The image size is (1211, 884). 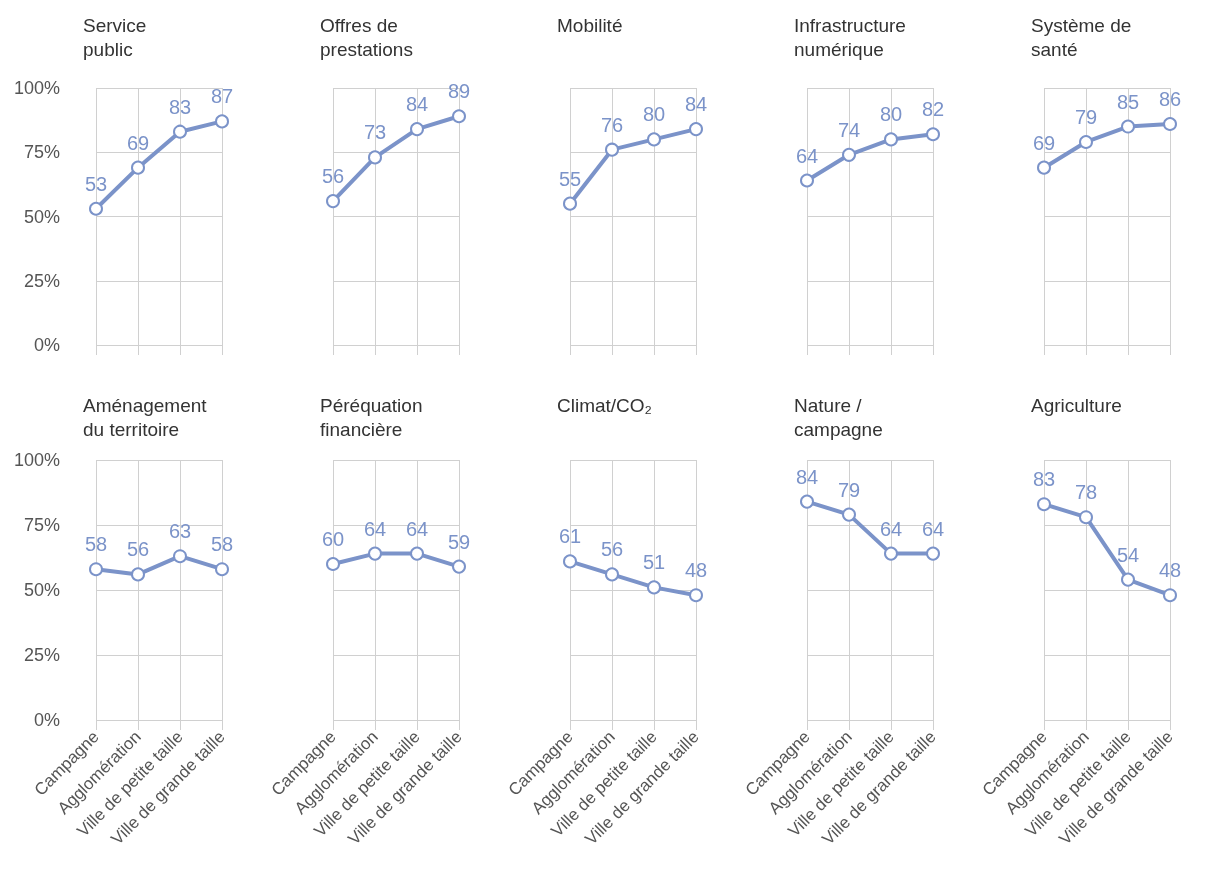 I want to click on data-label: 89, so click(x=459, y=91).